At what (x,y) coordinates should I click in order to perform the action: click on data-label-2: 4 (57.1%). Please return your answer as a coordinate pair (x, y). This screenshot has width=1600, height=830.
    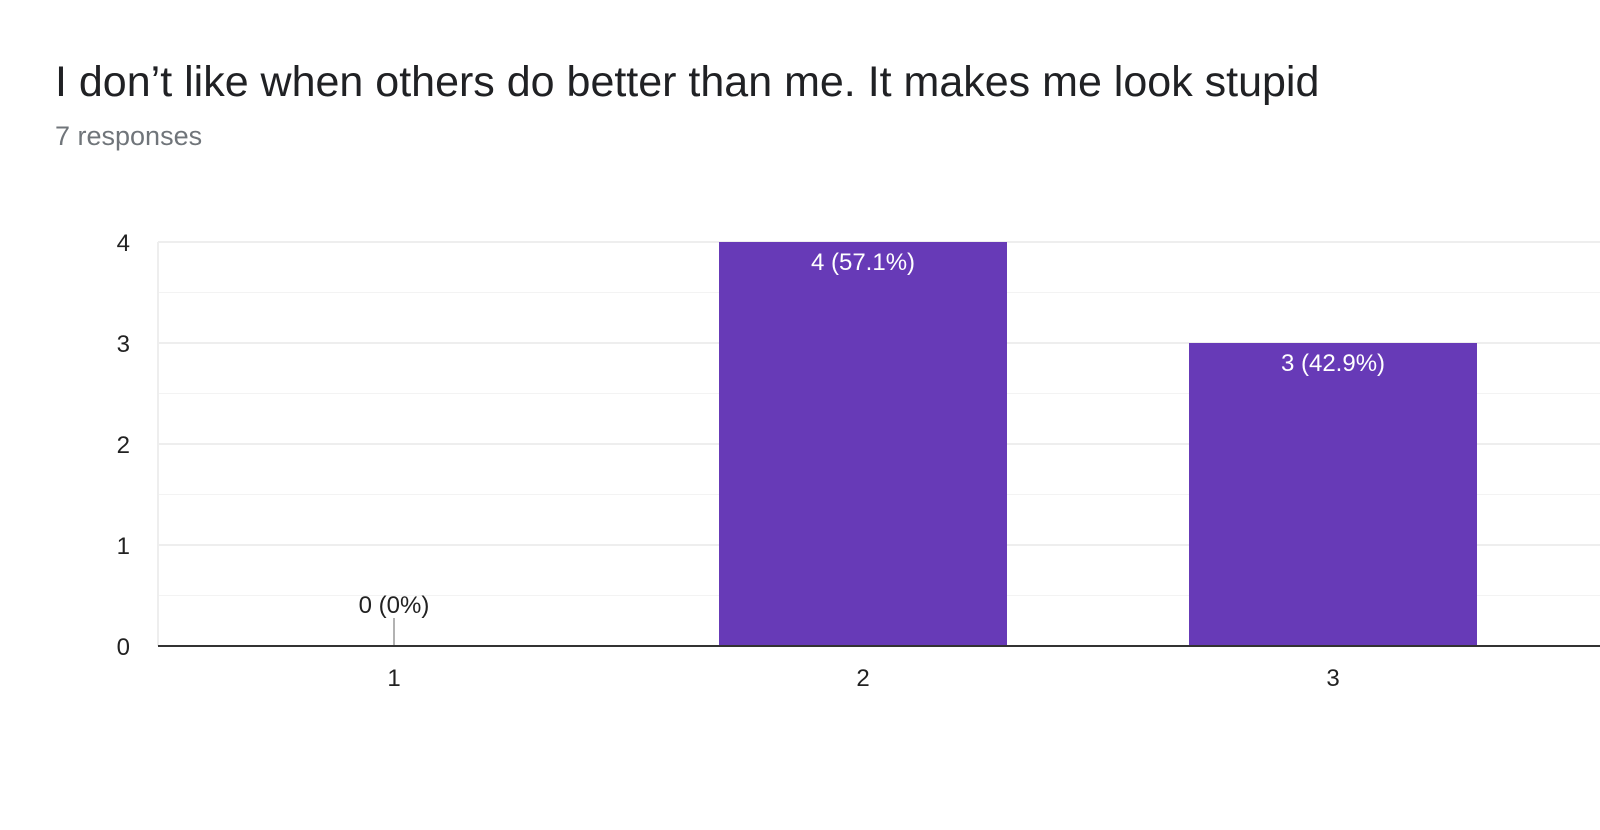
    Looking at the image, I should click on (863, 262).